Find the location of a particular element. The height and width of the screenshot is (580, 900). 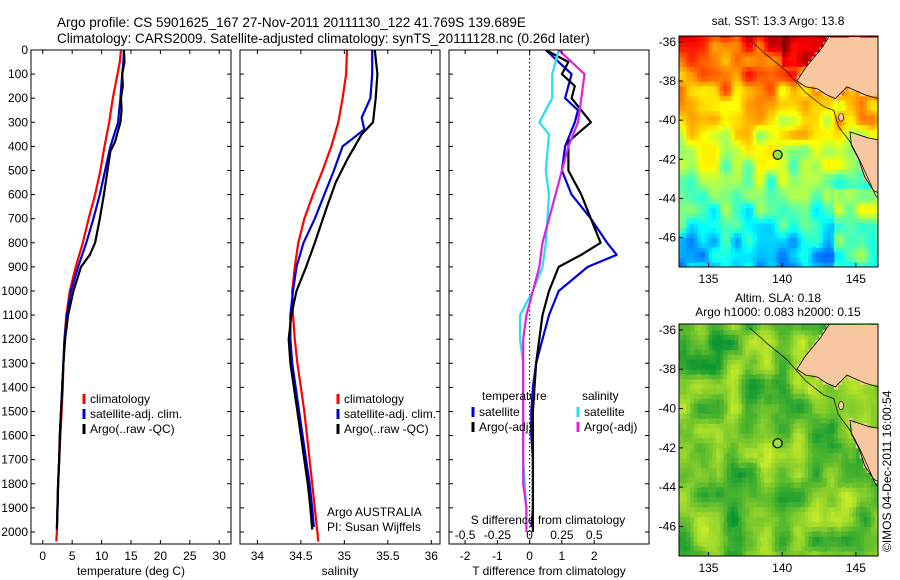

depth-tick-label: 300 is located at coordinates (18, 122).